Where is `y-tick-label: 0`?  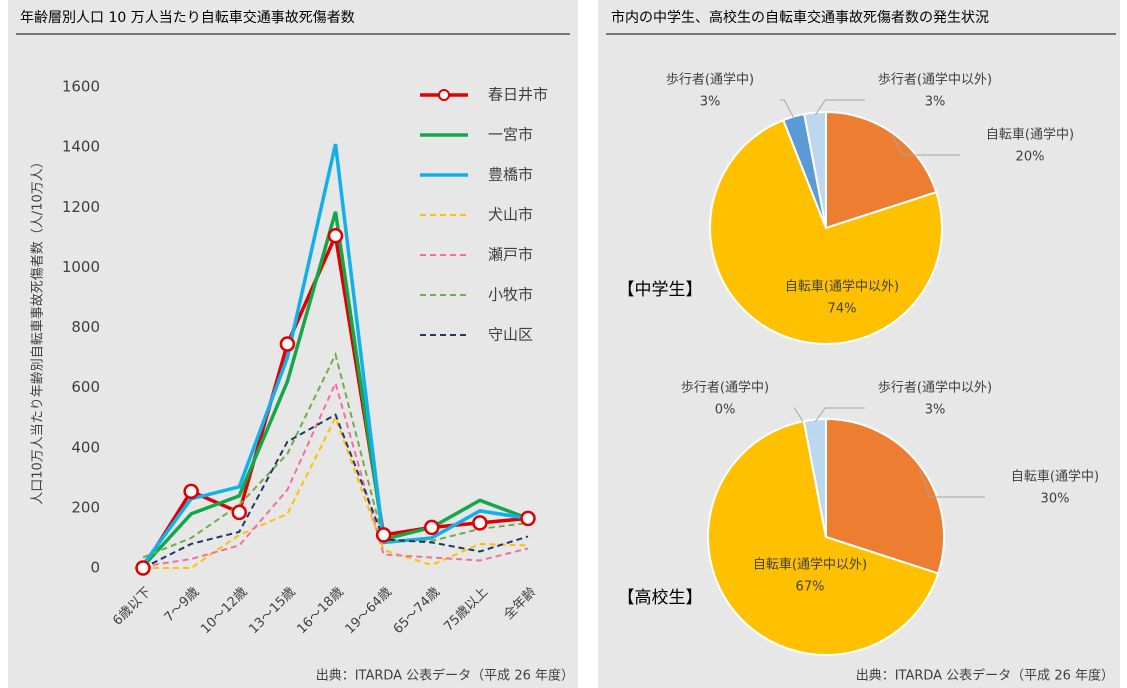 y-tick-label: 0 is located at coordinates (95, 568).